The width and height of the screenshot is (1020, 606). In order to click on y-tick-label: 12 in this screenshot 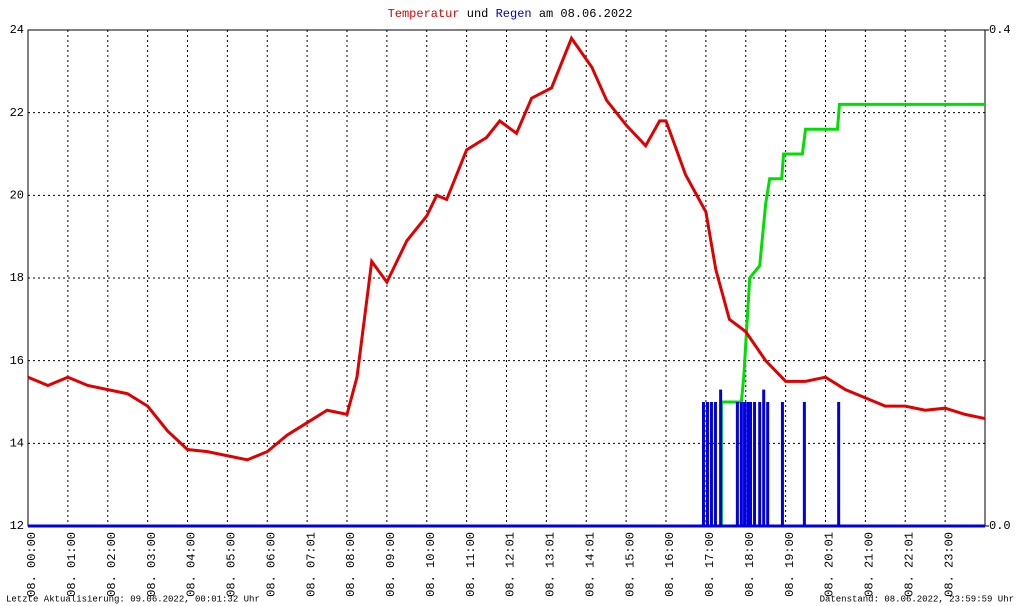, I will do `click(17, 526)`.